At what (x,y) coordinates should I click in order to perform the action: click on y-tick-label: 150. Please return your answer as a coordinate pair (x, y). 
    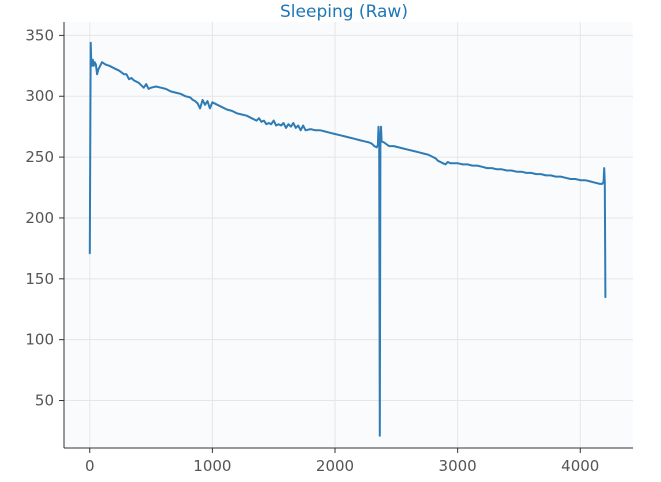
    Looking at the image, I should click on (39, 279).